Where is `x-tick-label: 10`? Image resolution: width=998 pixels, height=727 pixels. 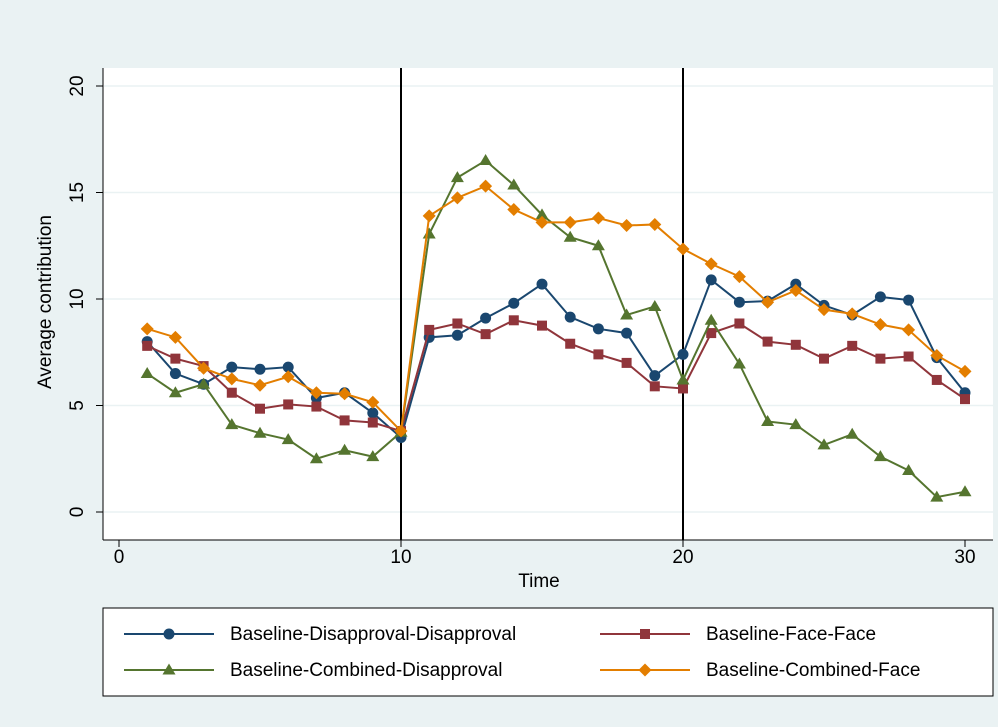 x-tick-label: 10 is located at coordinates (400, 557).